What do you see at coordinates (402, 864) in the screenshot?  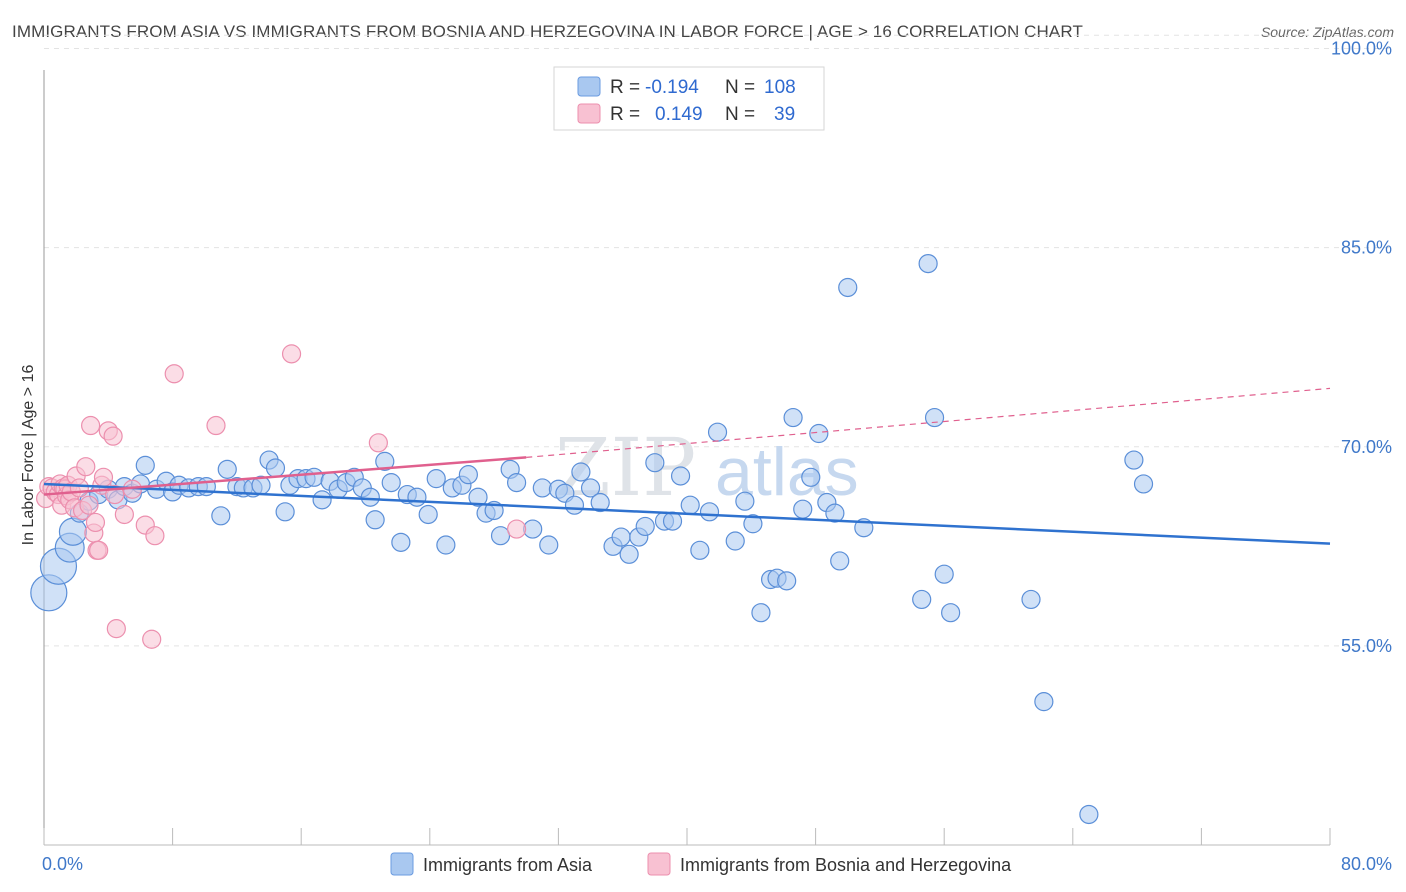 I see `bottom-legend-swatch-asia` at bounding box center [402, 864].